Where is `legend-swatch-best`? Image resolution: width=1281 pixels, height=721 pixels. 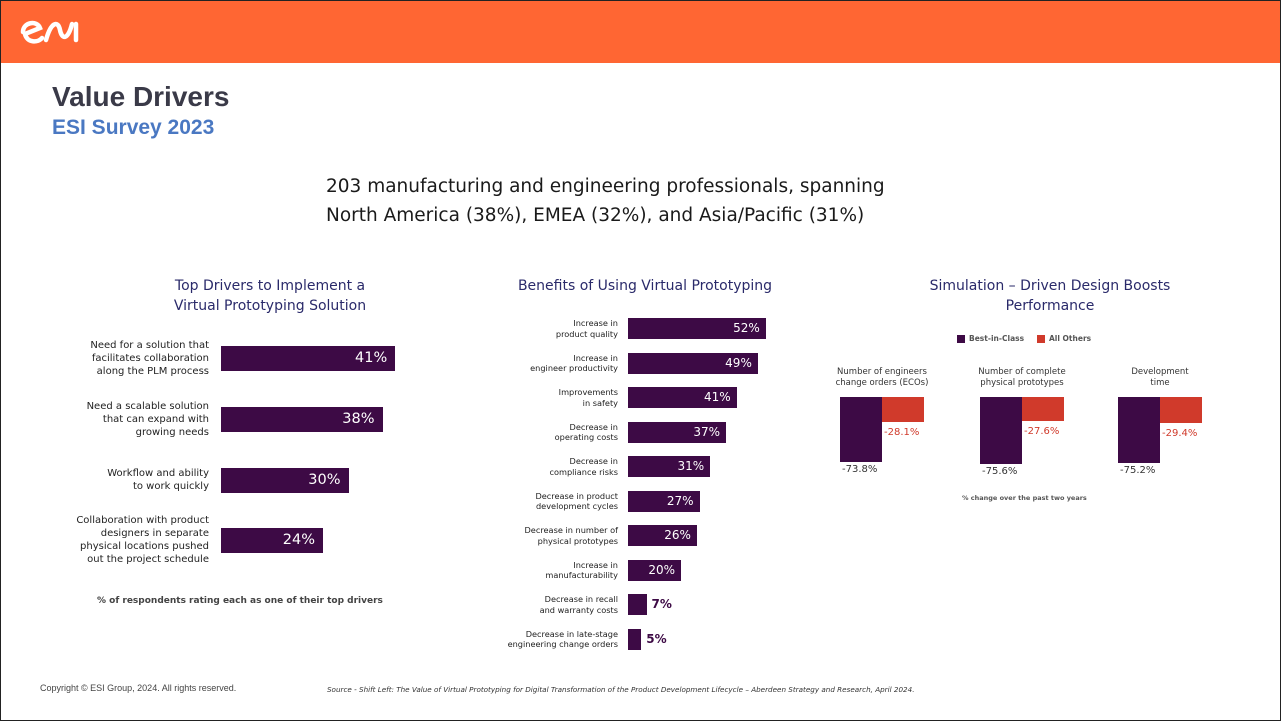 legend-swatch-best is located at coordinates (961, 338).